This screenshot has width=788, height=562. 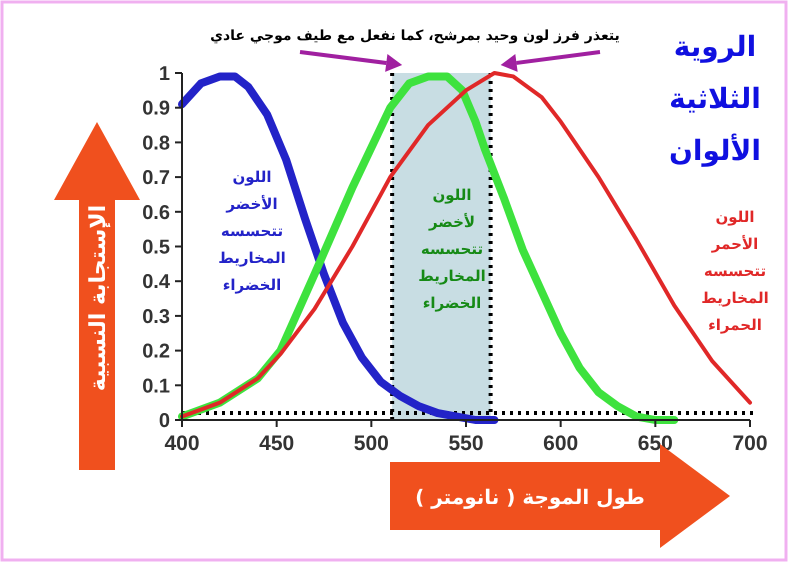 What do you see at coordinates (156, 178) in the screenshot?
I see `ytick-label: 0.7` at bounding box center [156, 178].